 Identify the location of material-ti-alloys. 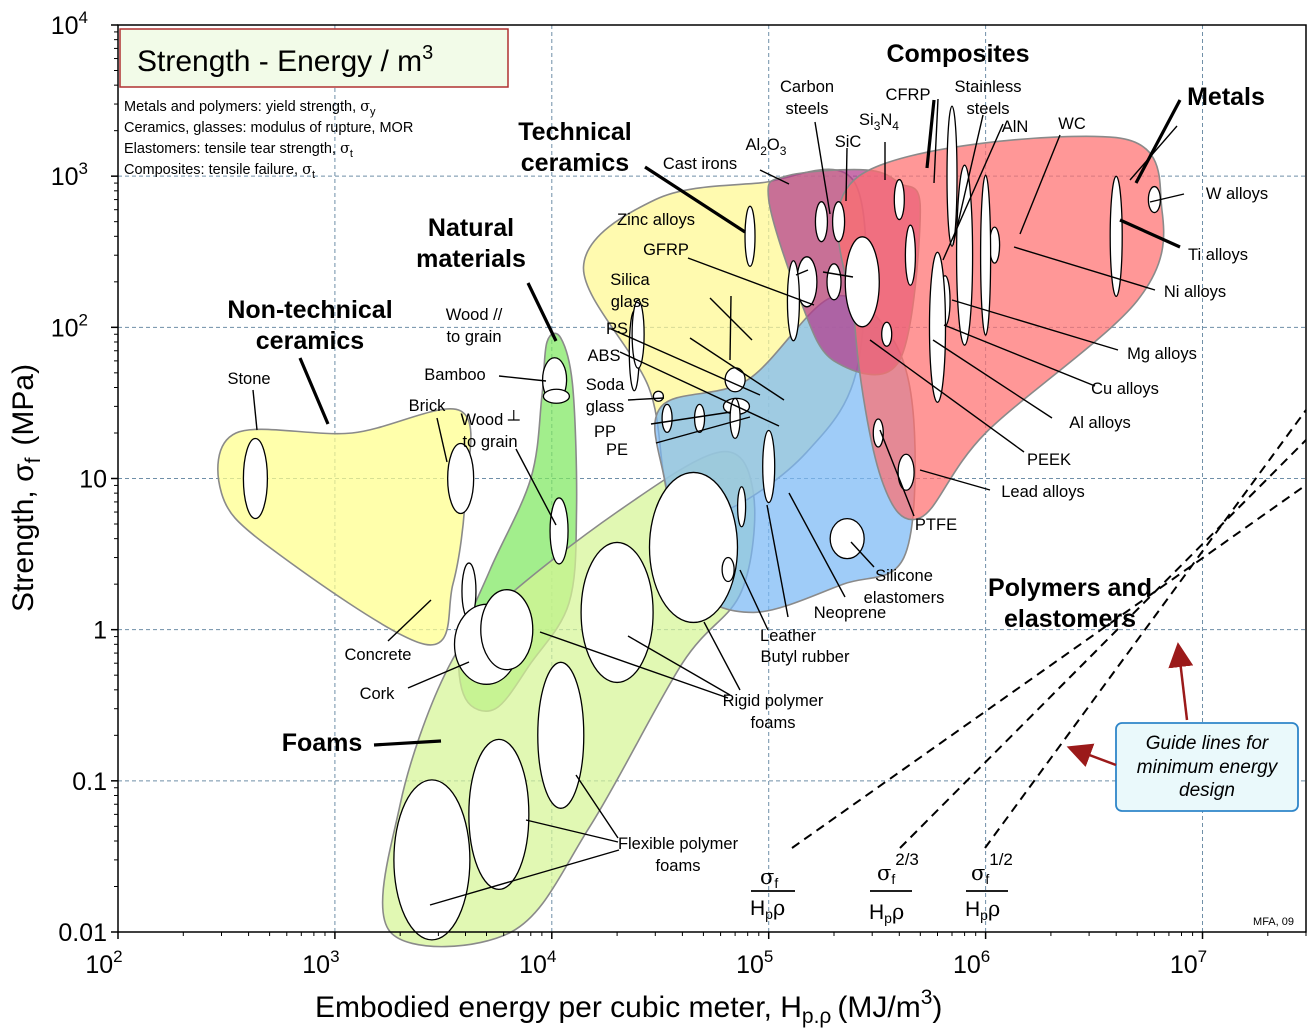
(952, 176).